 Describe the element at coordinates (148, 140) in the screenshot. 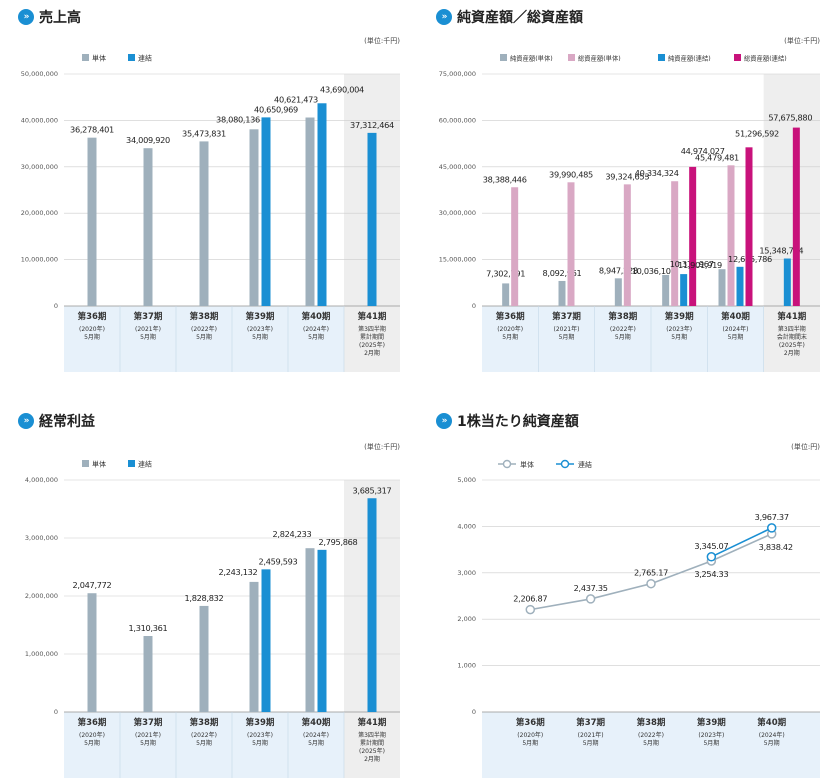

I see `data-label: 34,009,920` at that location.